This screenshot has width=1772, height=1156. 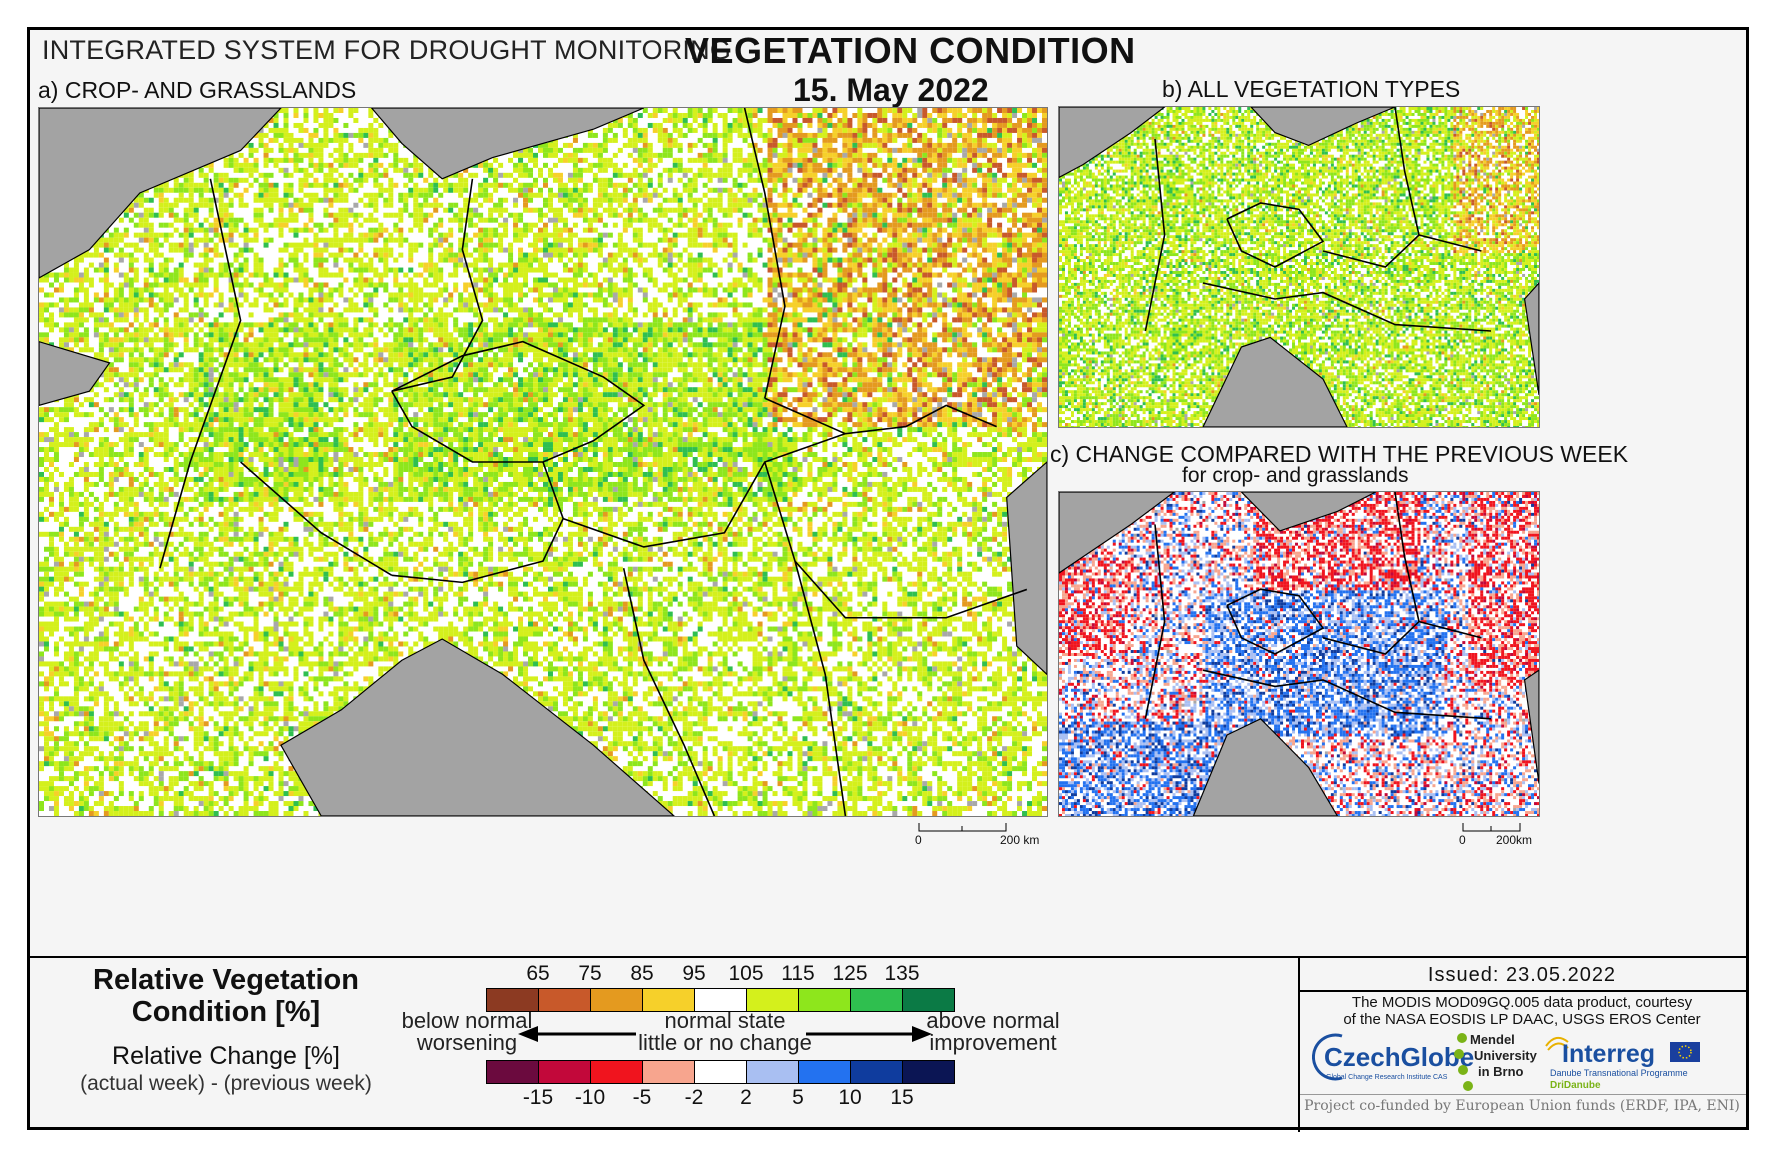 What do you see at coordinates (1523, 1094) in the screenshot?
I see `funded-divider` at bounding box center [1523, 1094].